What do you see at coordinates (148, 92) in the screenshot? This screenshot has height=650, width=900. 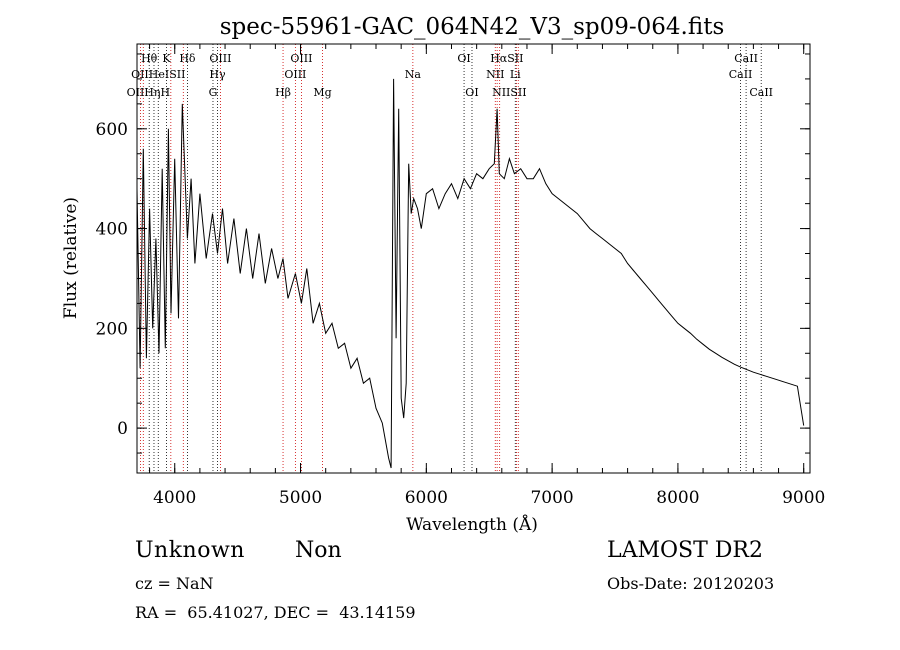 I see `line-label: OIIHηH` at bounding box center [148, 92].